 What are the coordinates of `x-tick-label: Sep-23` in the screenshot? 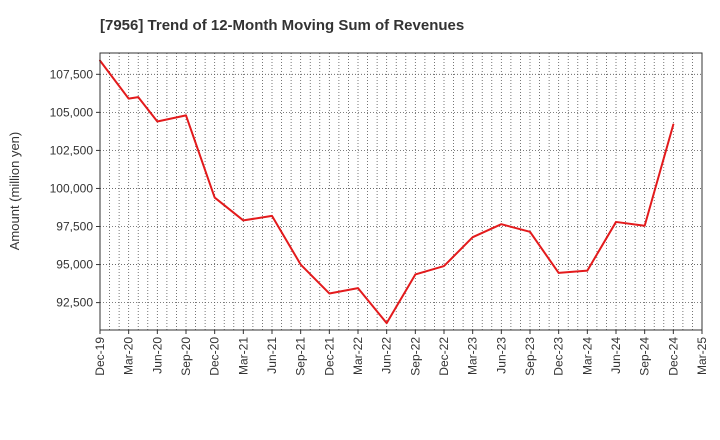 It's located at (530, 356).